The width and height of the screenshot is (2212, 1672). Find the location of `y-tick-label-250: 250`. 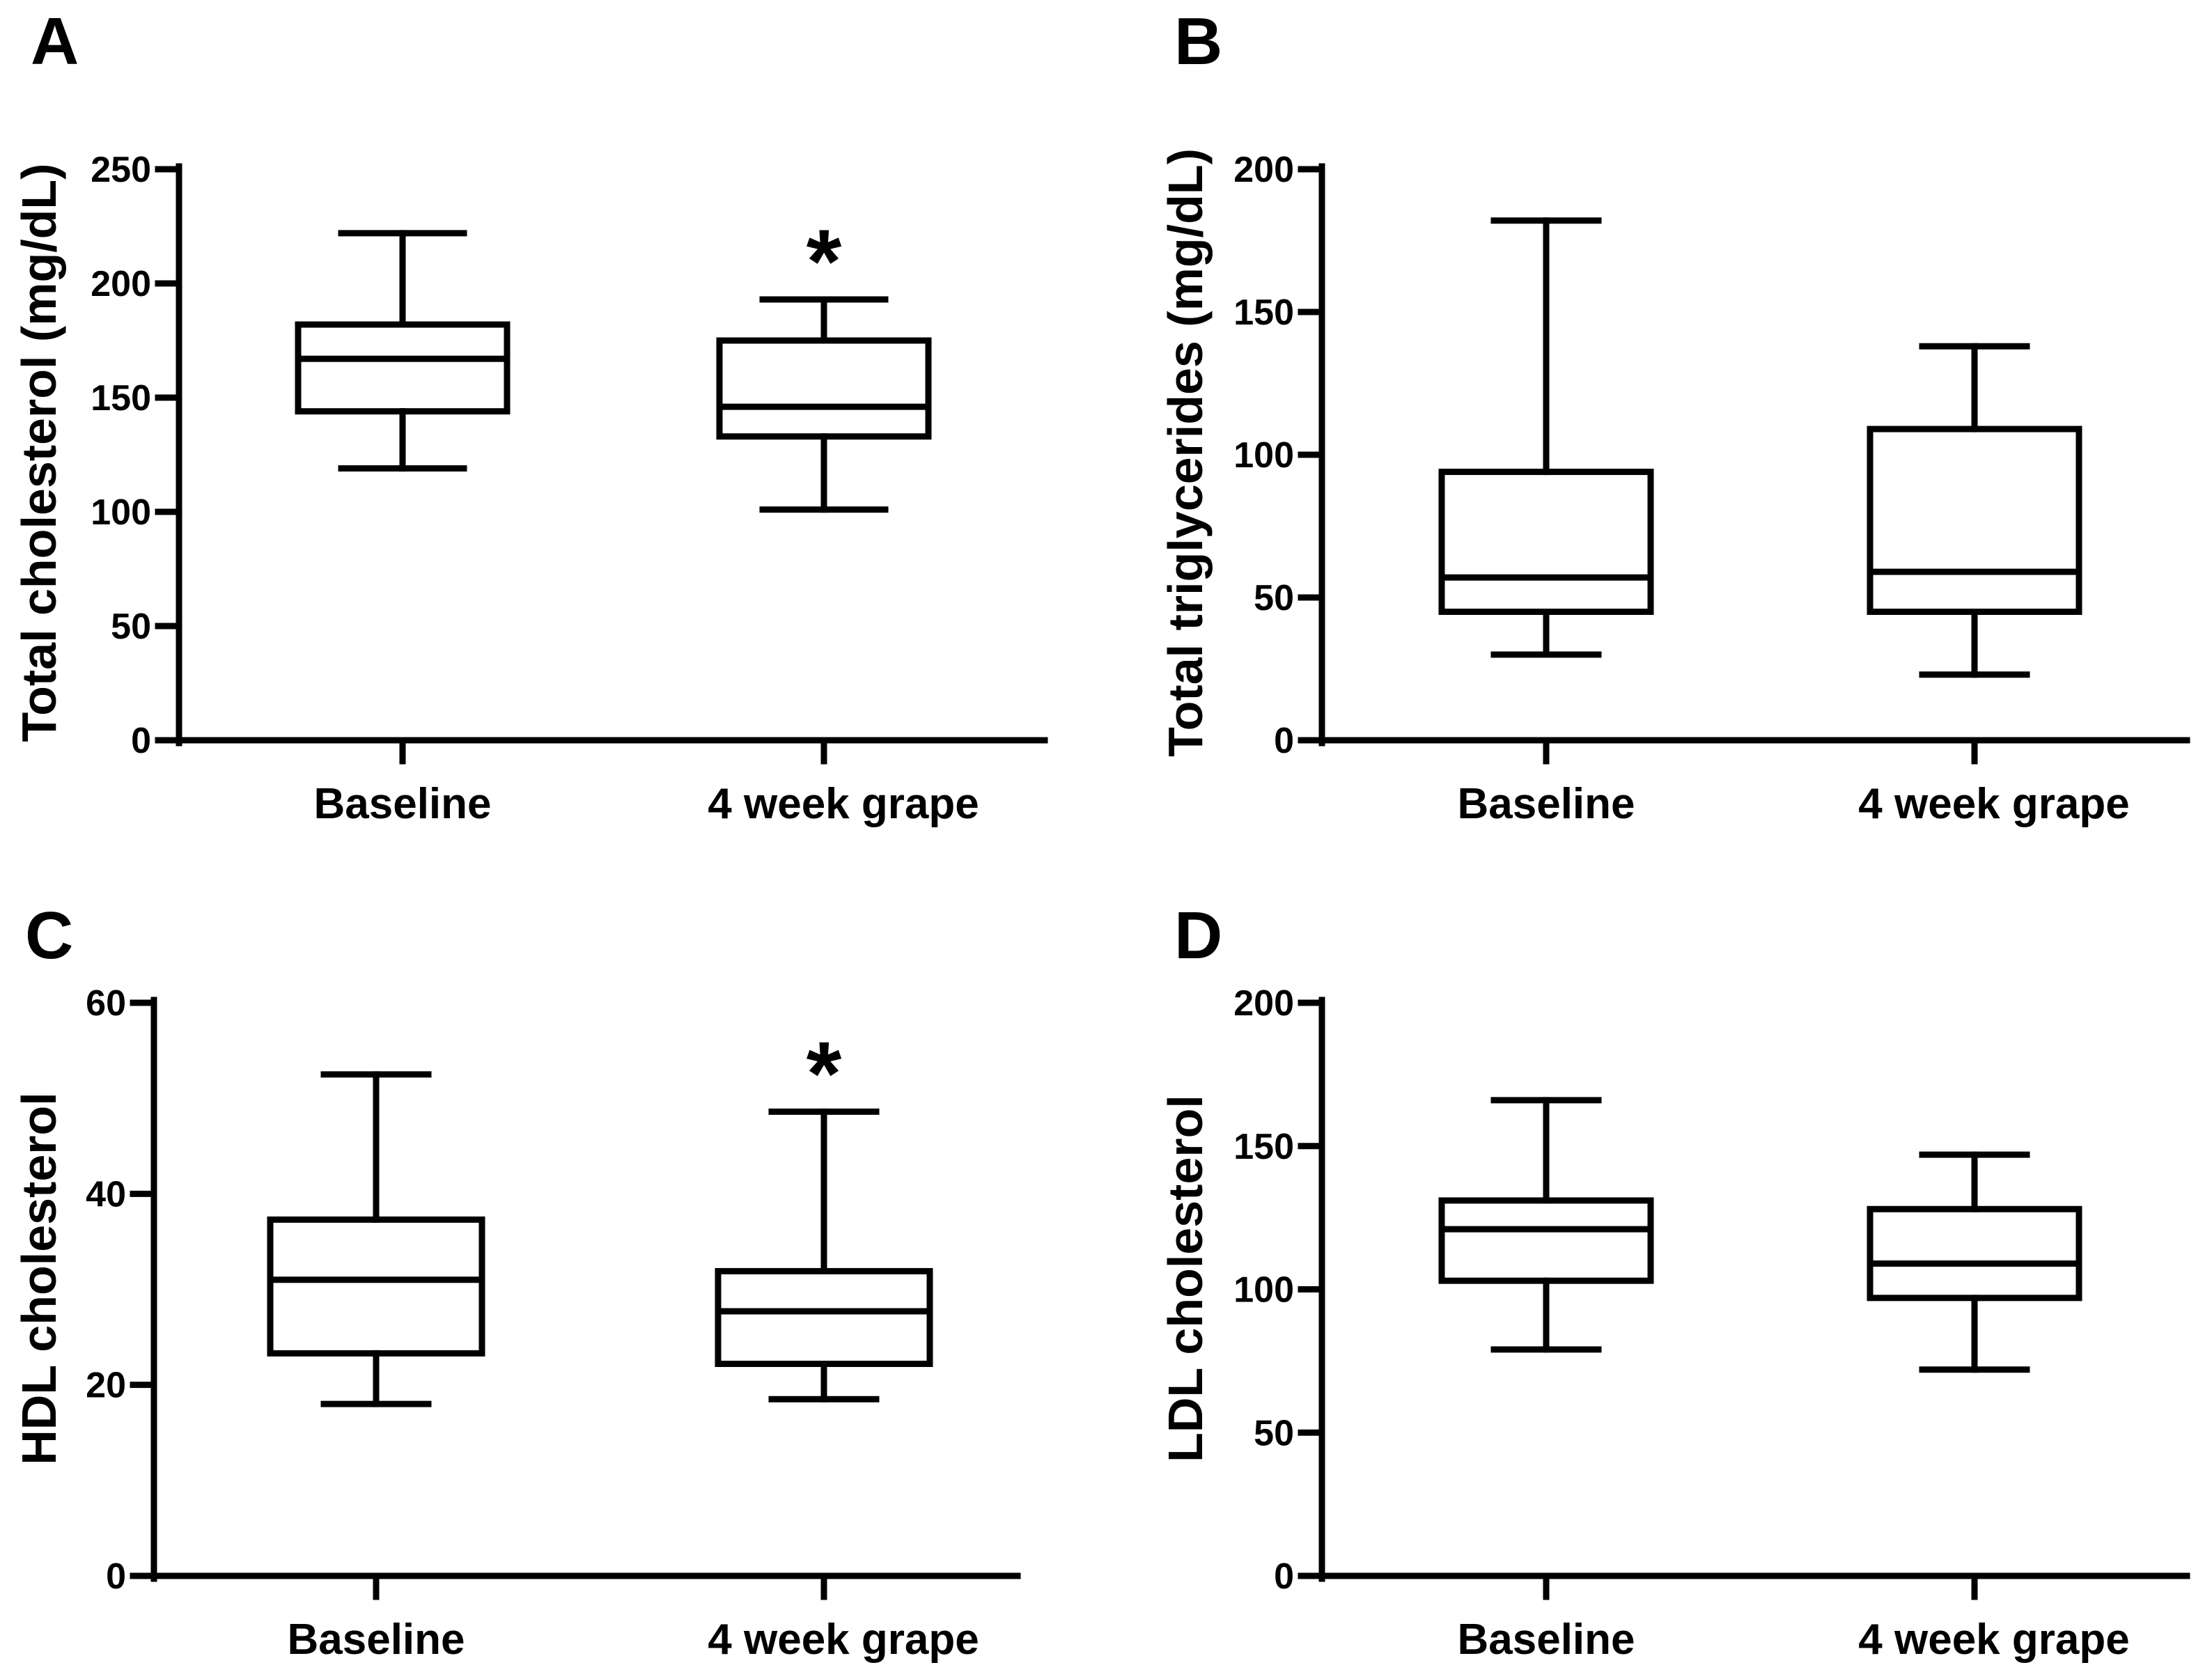

y-tick-label-250: 250 is located at coordinates (121, 170).